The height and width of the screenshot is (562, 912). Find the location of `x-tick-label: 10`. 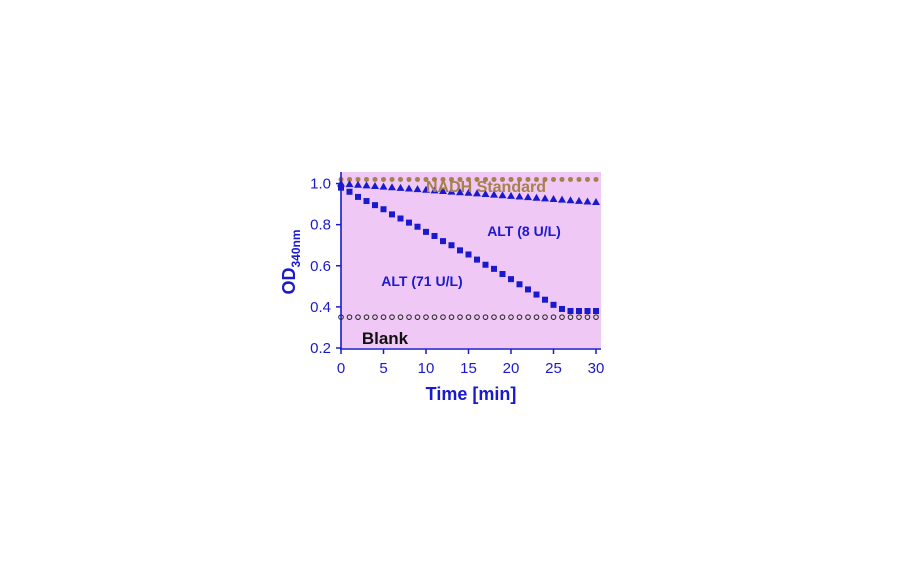

x-tick-label: 10 is located at coordinates (426, 368).